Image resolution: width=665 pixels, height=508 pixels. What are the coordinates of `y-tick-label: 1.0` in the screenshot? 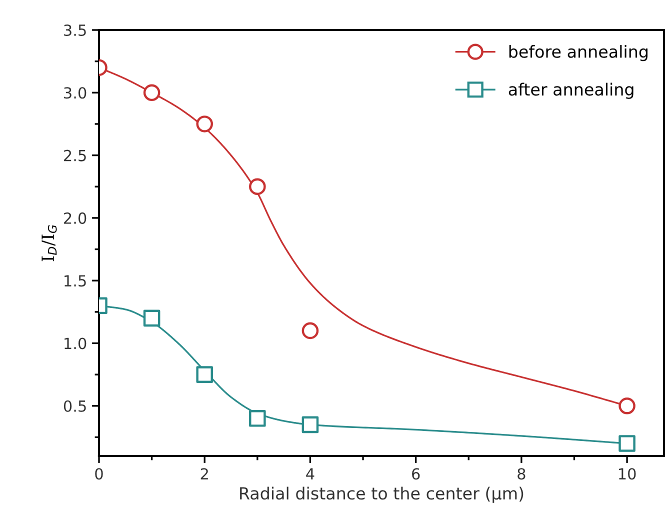 It's located at (75, 344).